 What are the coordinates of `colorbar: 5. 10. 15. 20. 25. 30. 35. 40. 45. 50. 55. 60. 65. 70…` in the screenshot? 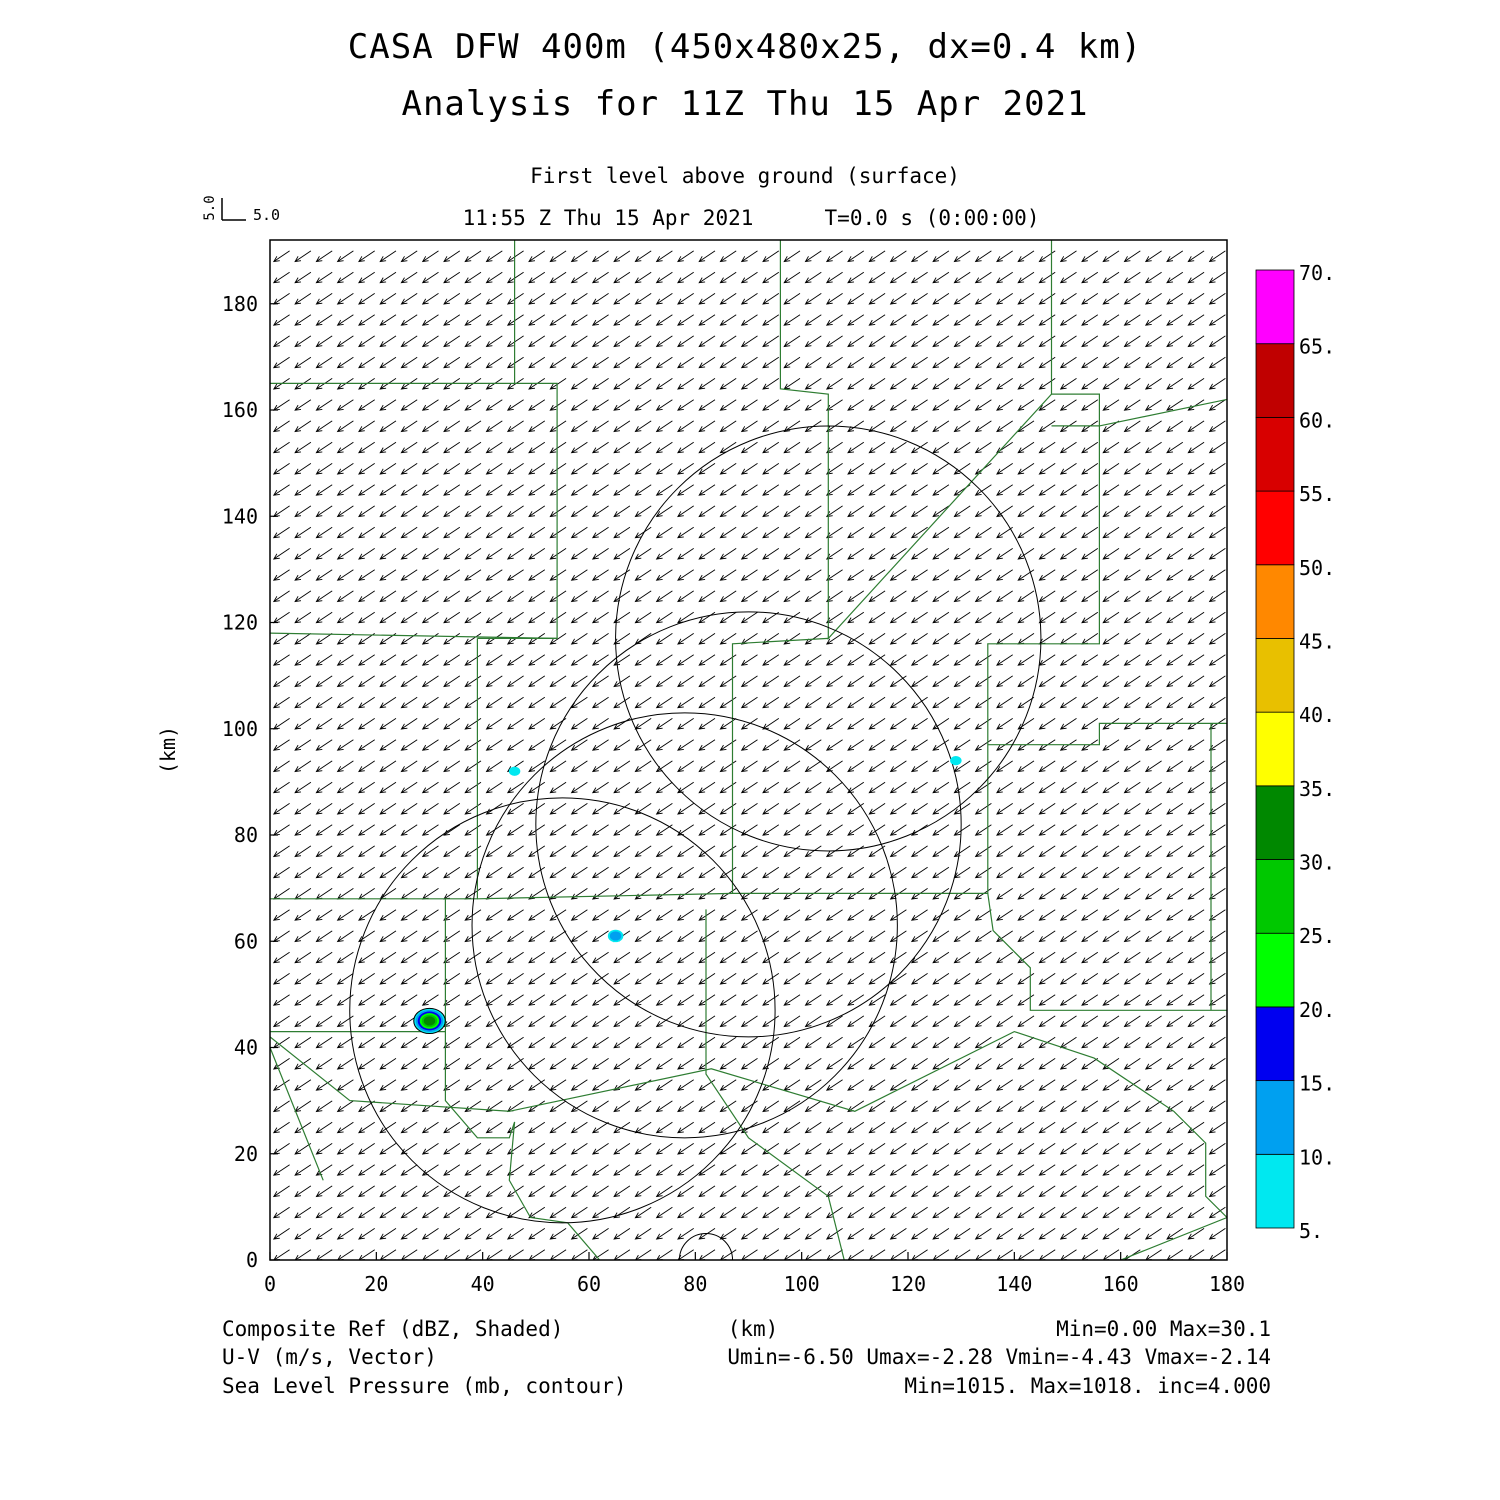 It's located at (1295, 752).